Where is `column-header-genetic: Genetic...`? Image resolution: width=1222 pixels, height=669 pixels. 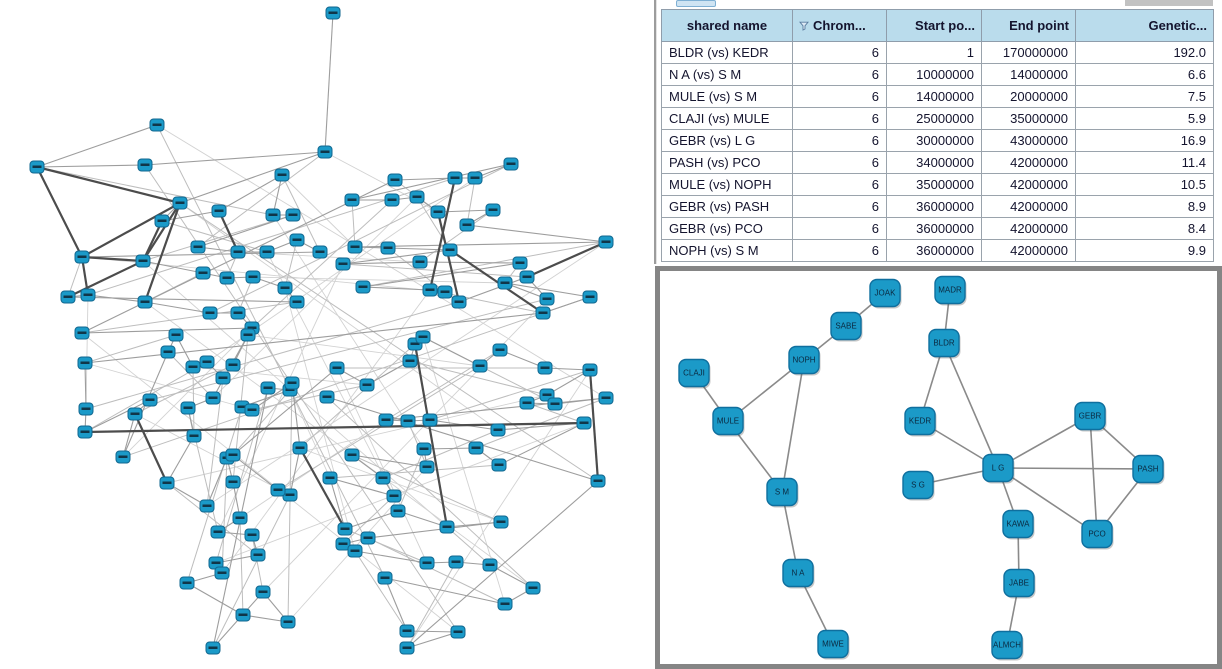
column-header-genetic: Genetic... is located at coordinates (1144, 25).